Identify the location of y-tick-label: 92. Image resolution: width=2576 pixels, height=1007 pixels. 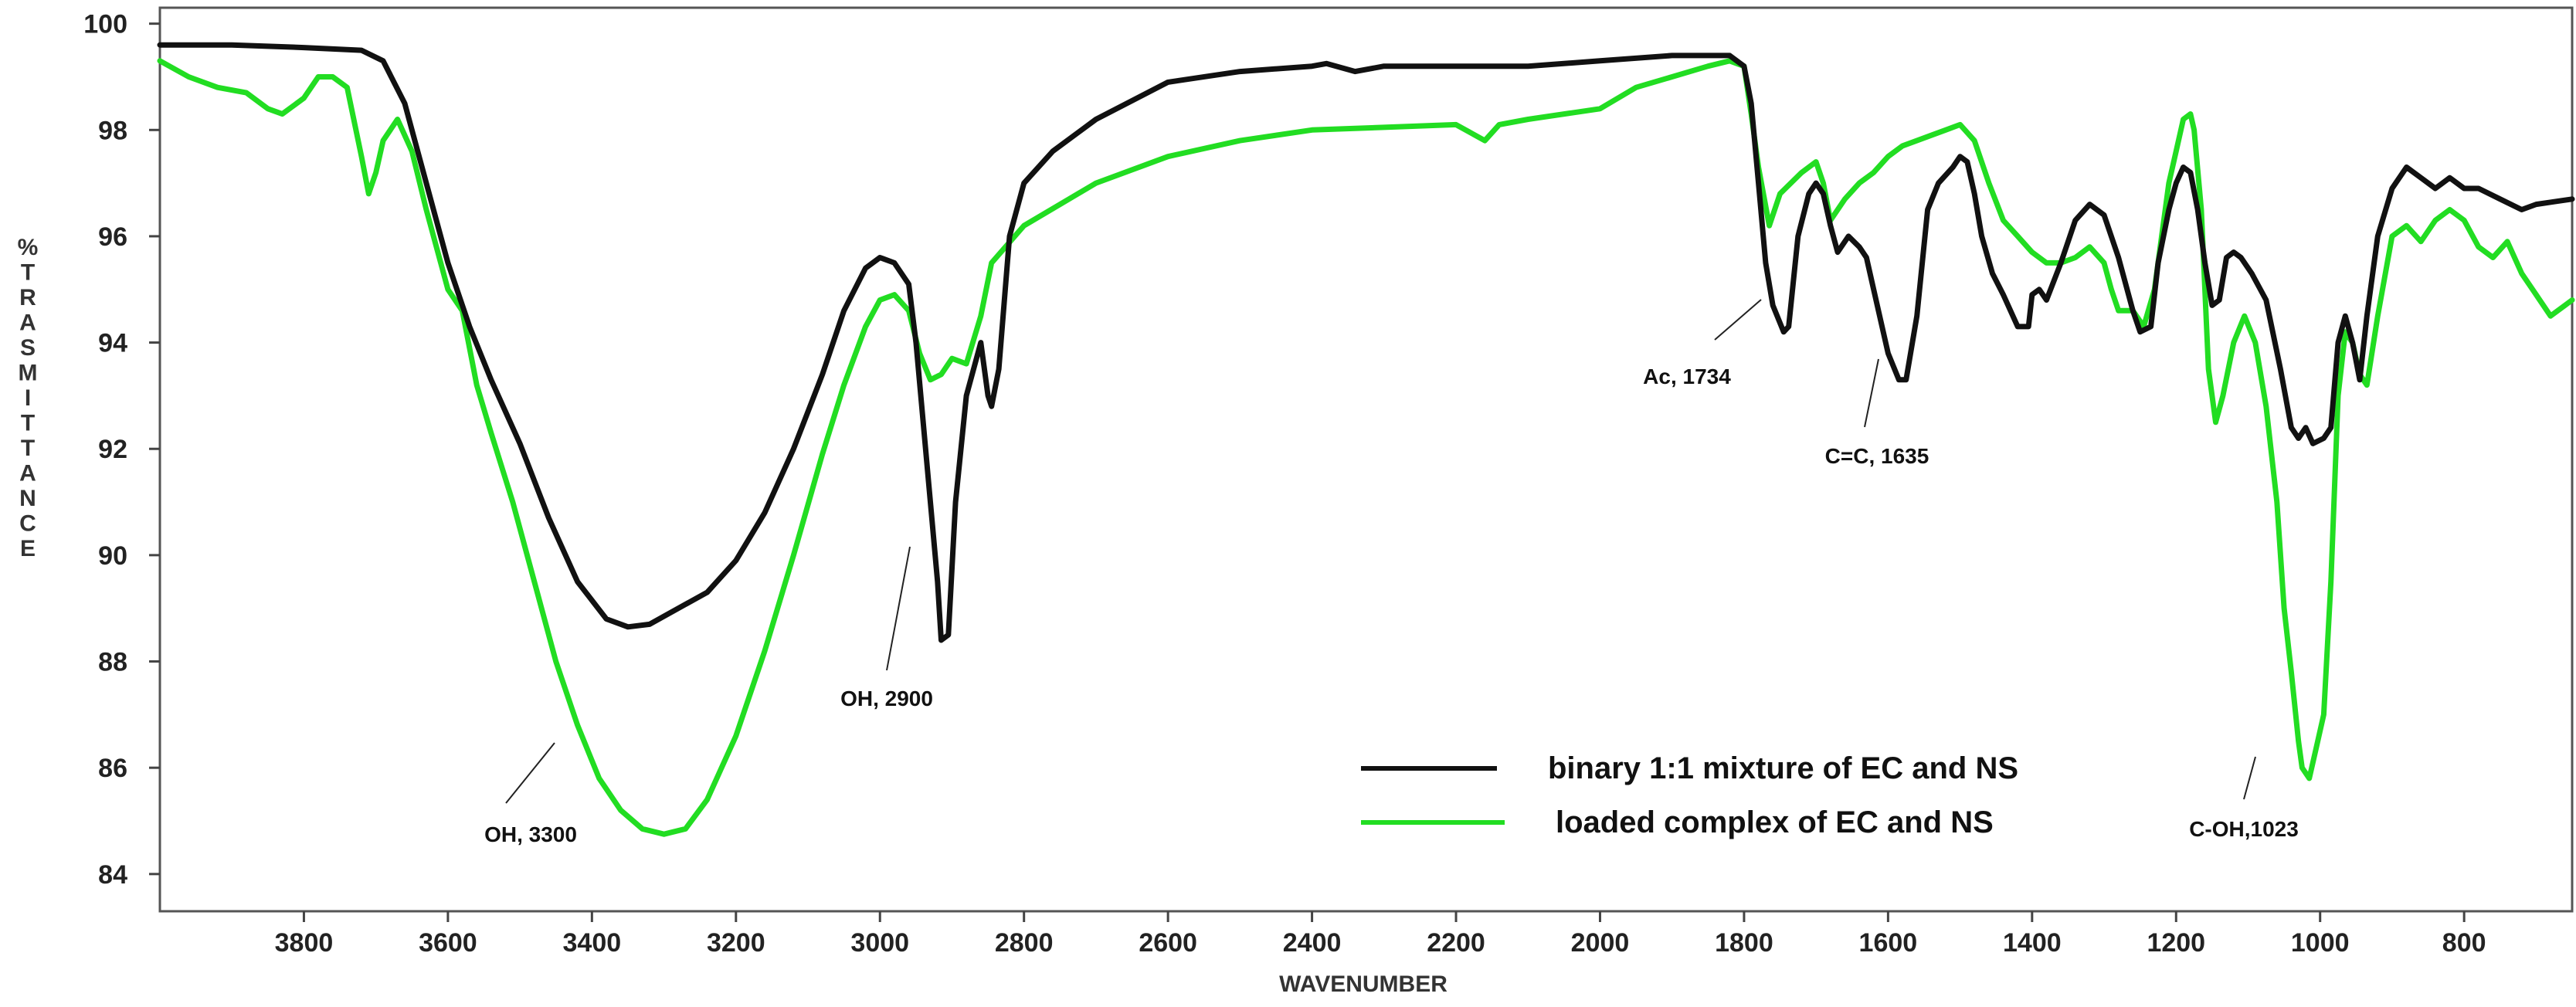
(113, 450).